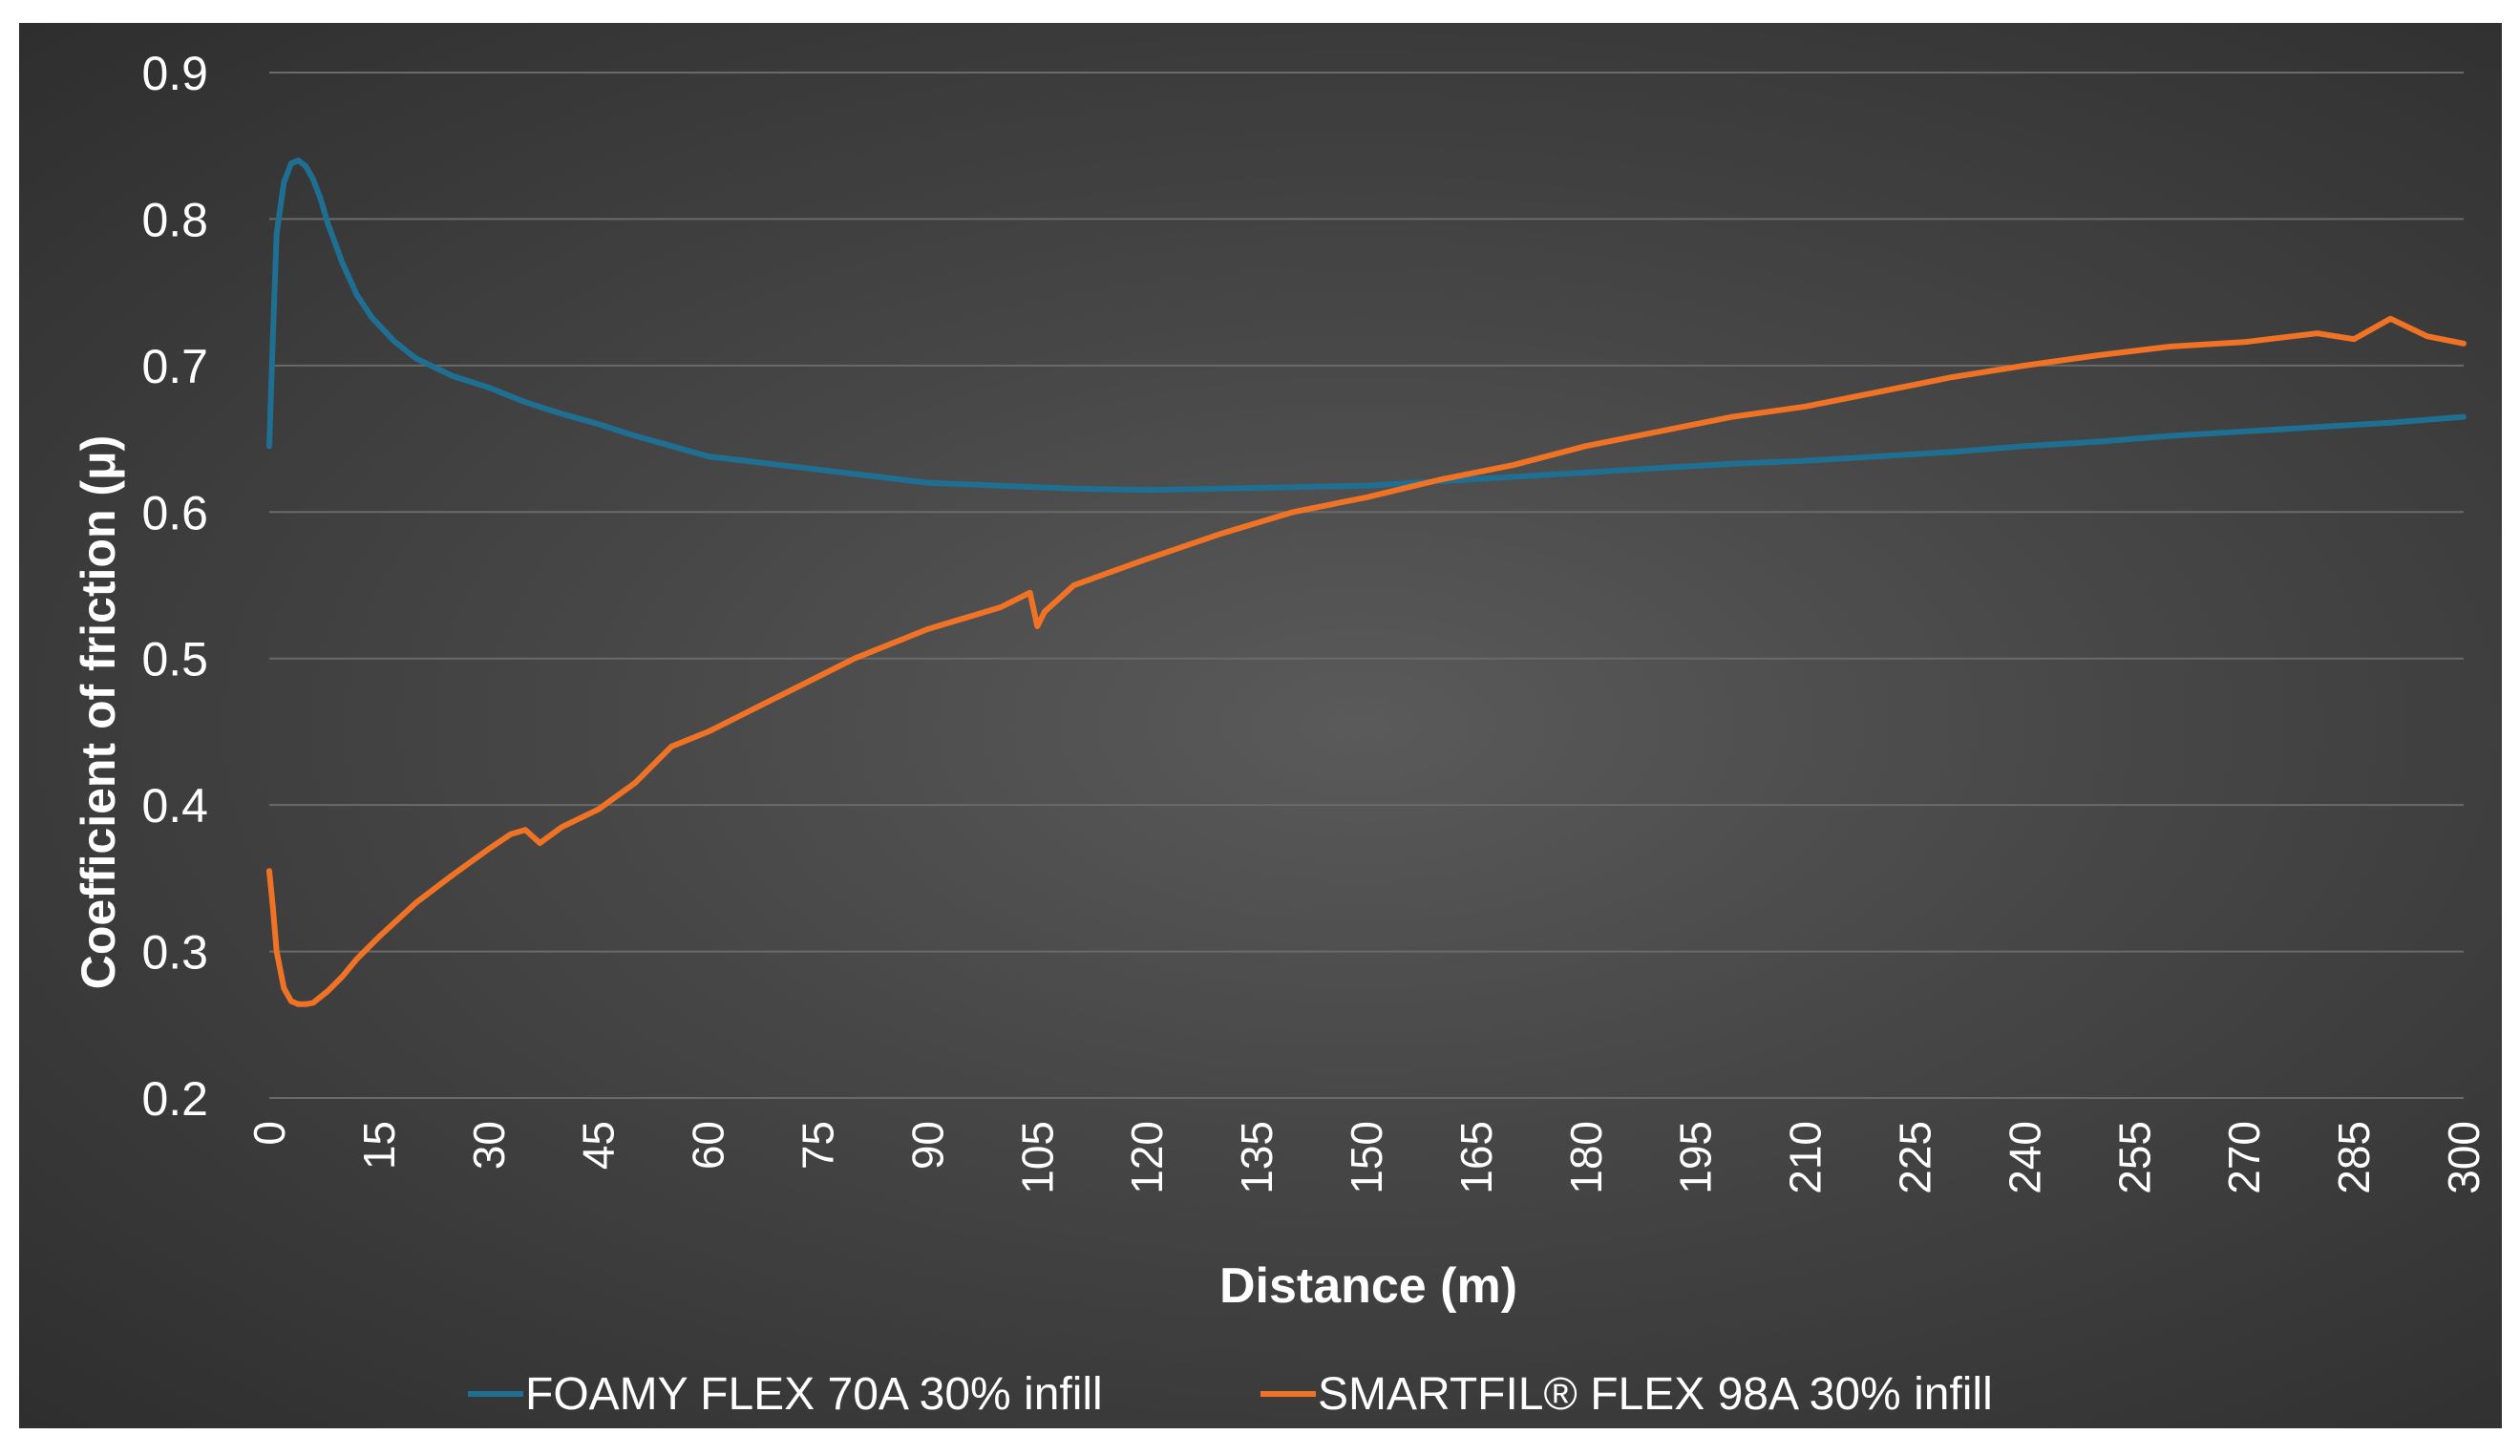 This screenshot has height=1456, width=2520. What do you see at coordinates (1916, 1157) in the screenshot?
I see `x-tick-label: 225` at bounding box center [1916, 1157].